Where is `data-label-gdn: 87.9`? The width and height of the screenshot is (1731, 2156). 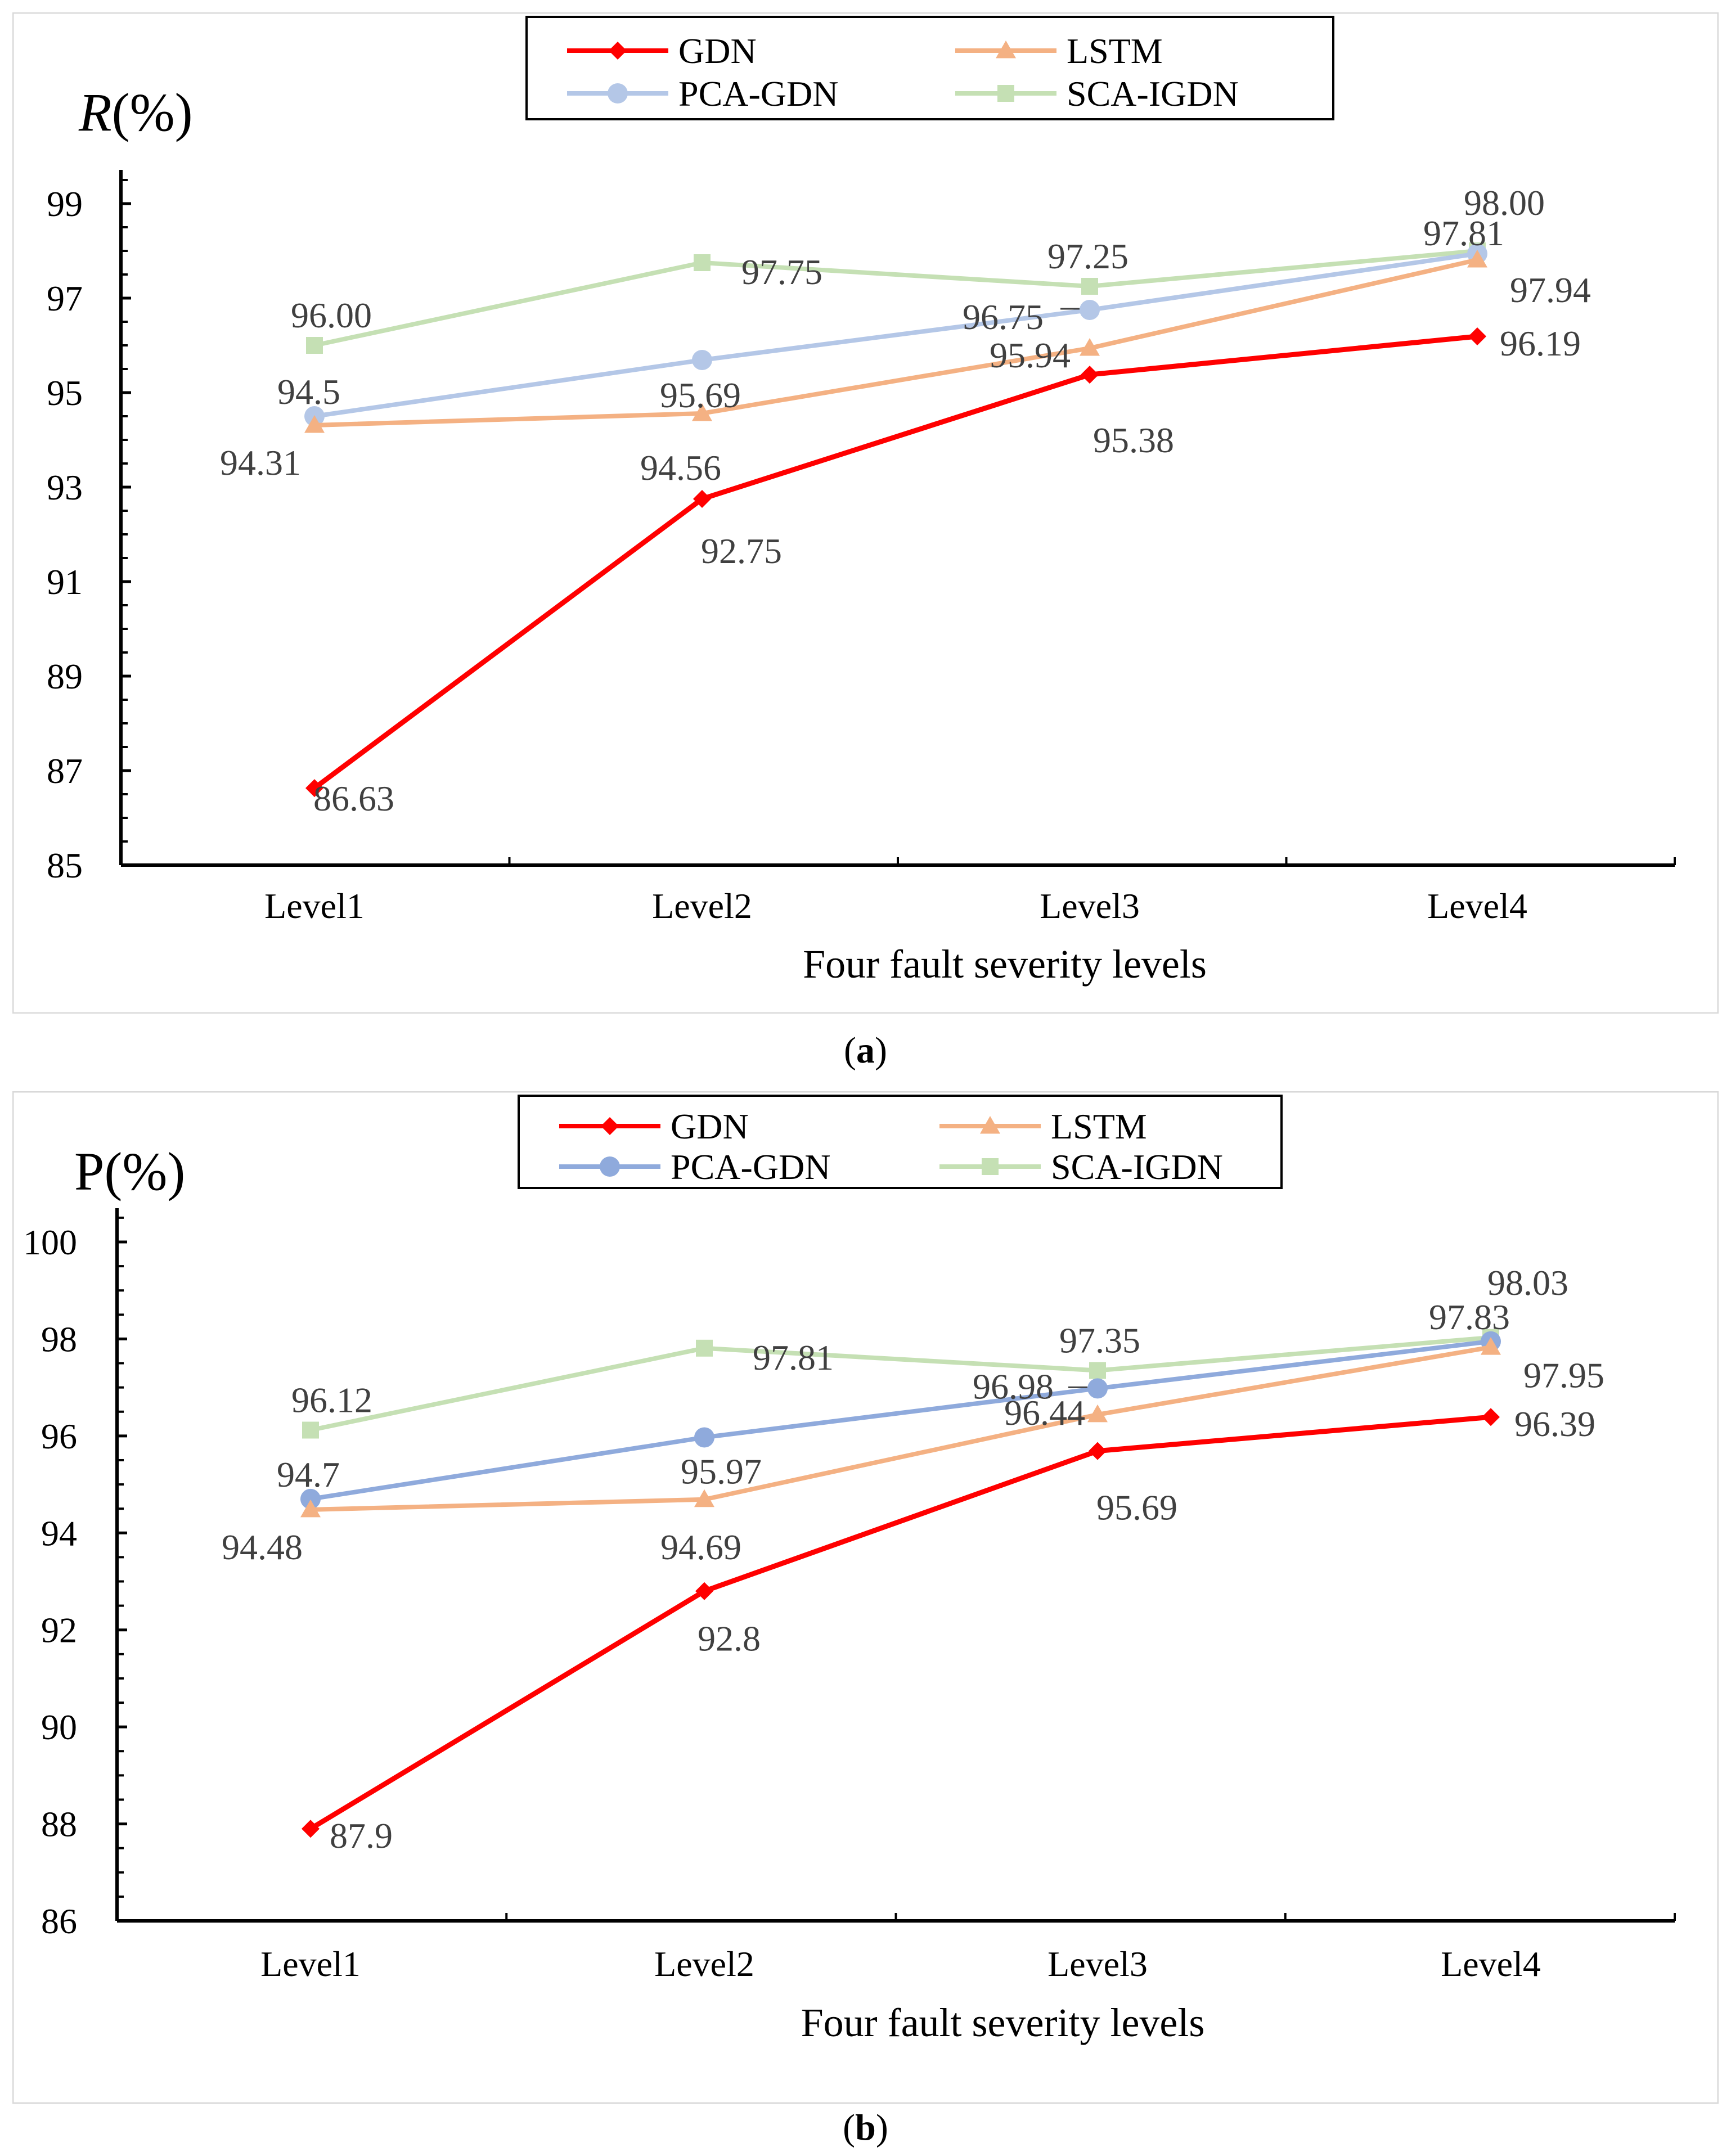
data-label-gdn: 87.9 is located at coordinates (362, 1836).